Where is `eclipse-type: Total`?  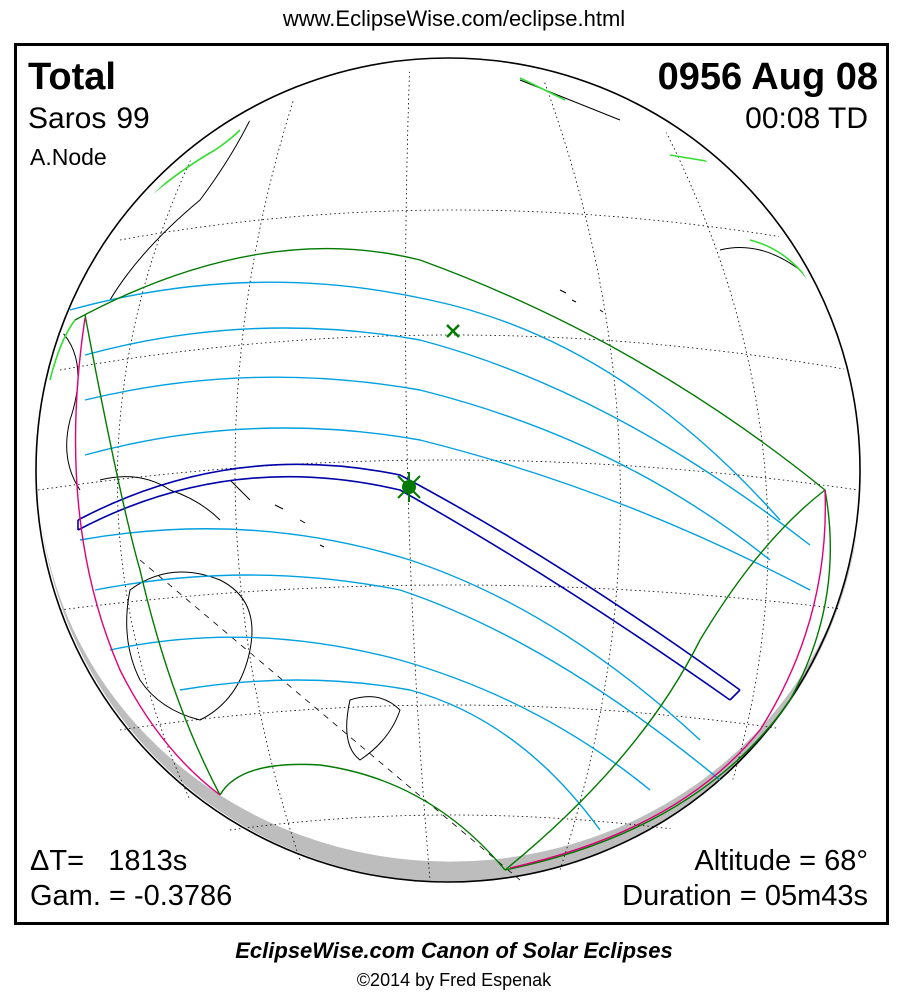 eclipse-type: Total is located at coordinates (72, 77).